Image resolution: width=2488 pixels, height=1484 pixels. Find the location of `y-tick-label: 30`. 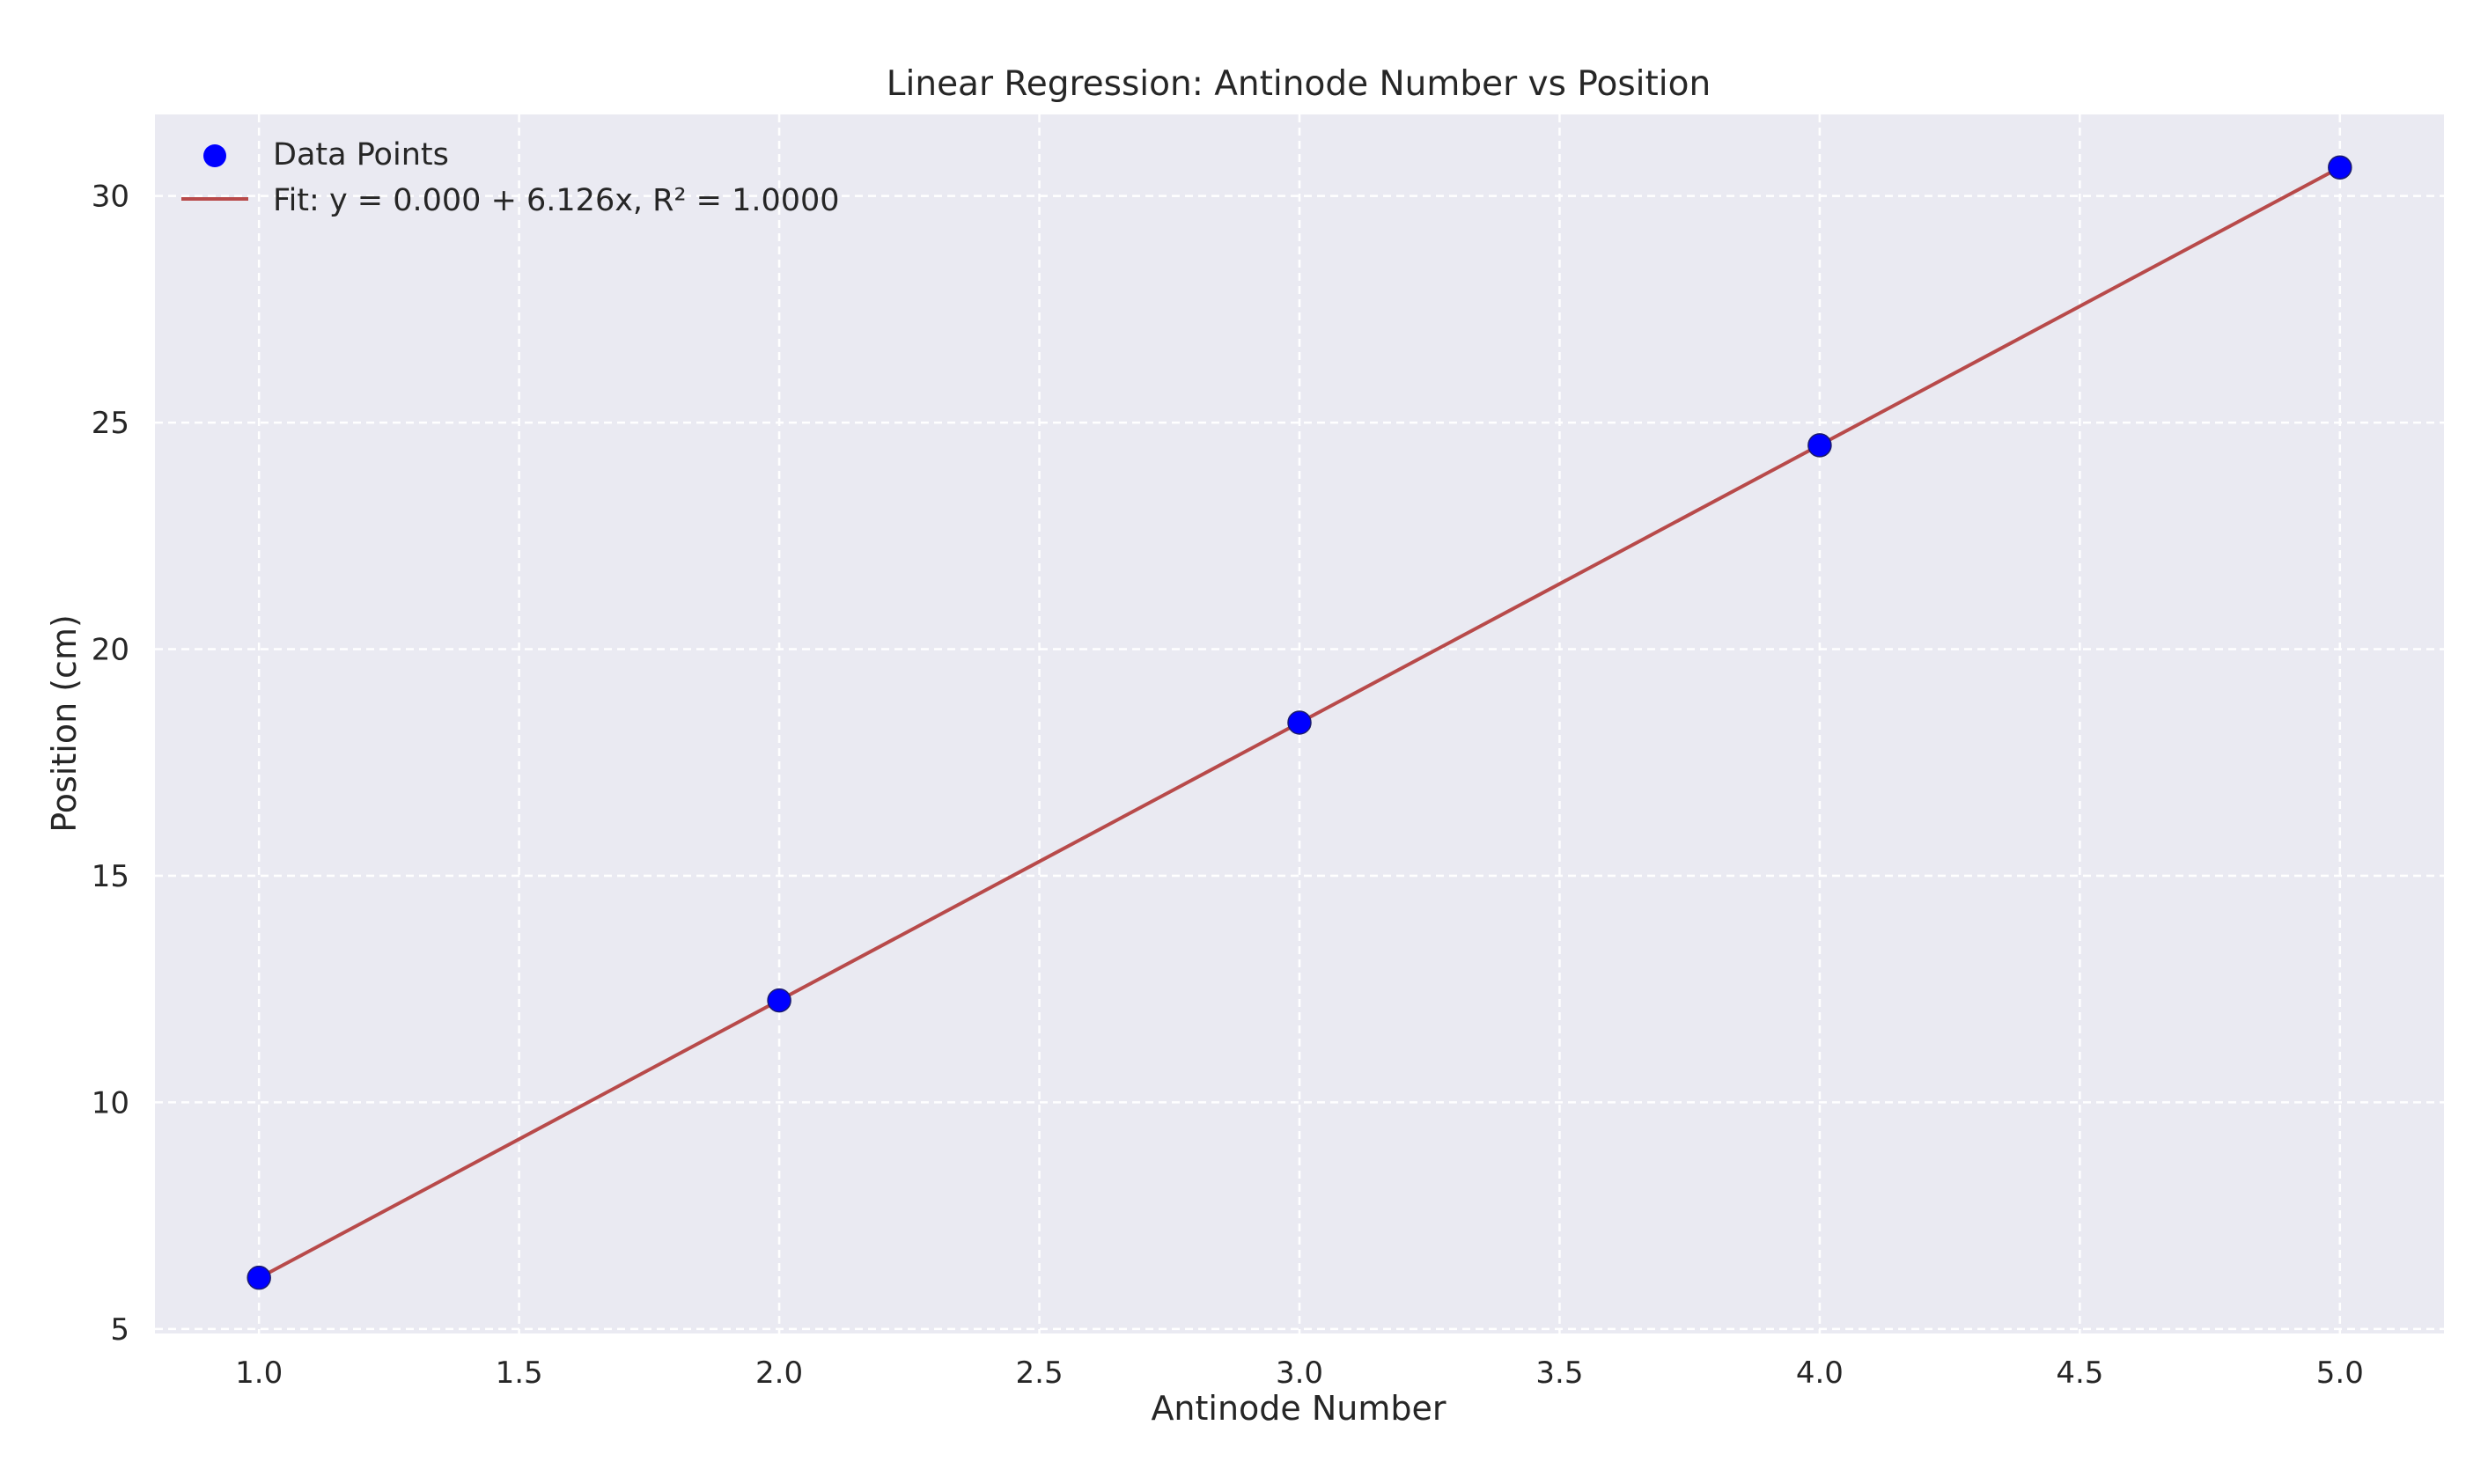

y-tick-label: 30 is located at coordinates (110, 197).